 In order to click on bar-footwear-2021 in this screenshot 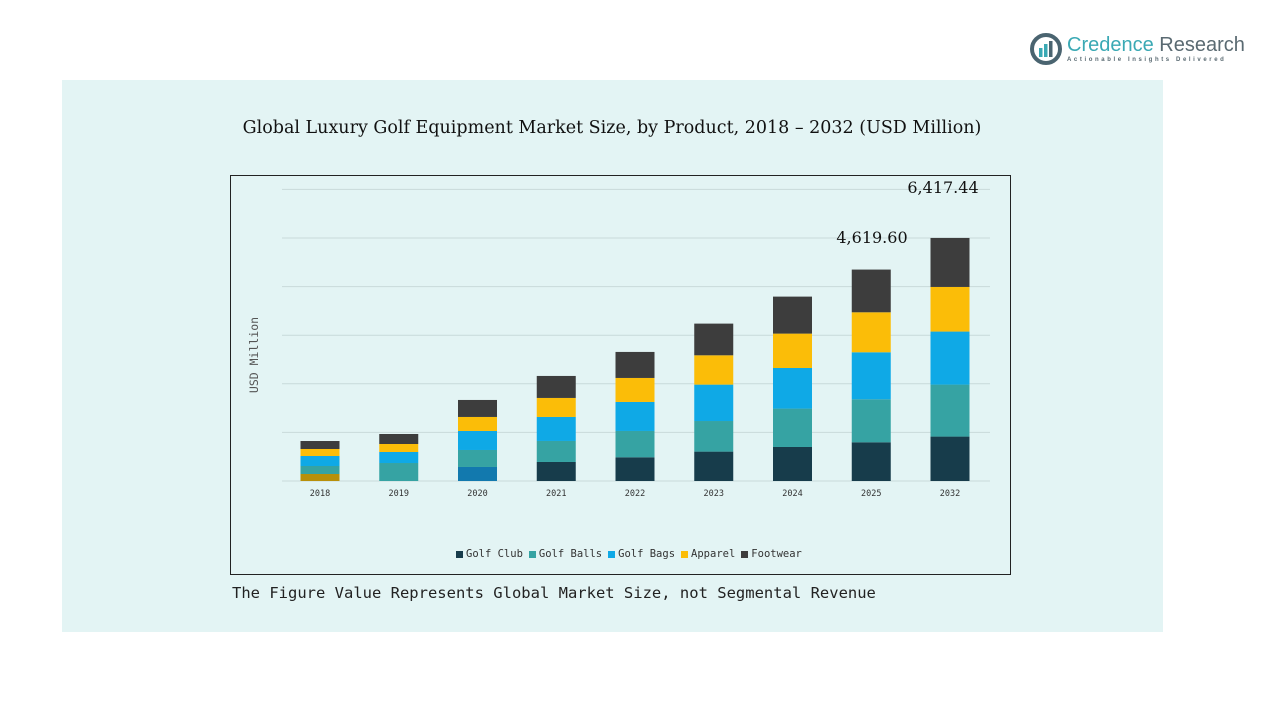, I will do `click(556, 386)`.